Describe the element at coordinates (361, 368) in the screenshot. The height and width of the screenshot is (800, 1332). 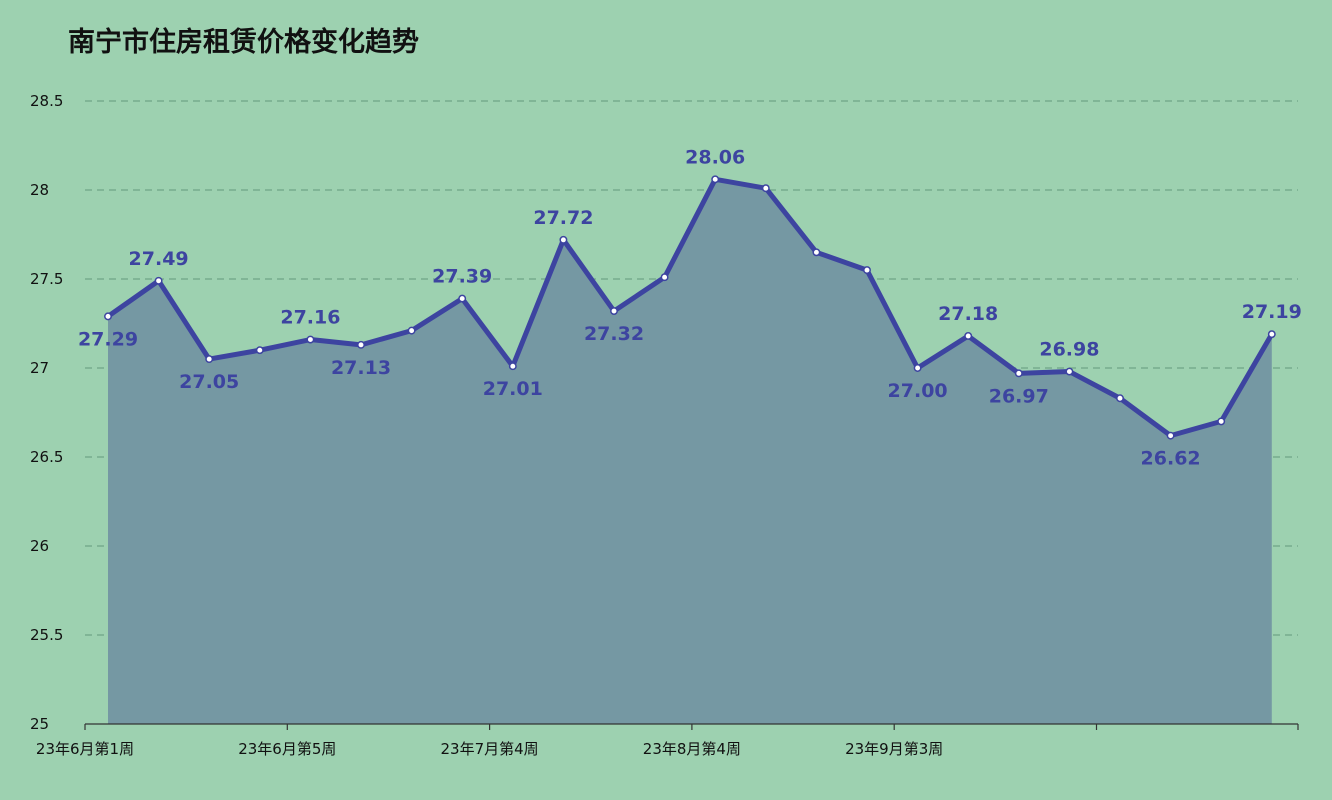
I see `data-label: 27.13` at that location.